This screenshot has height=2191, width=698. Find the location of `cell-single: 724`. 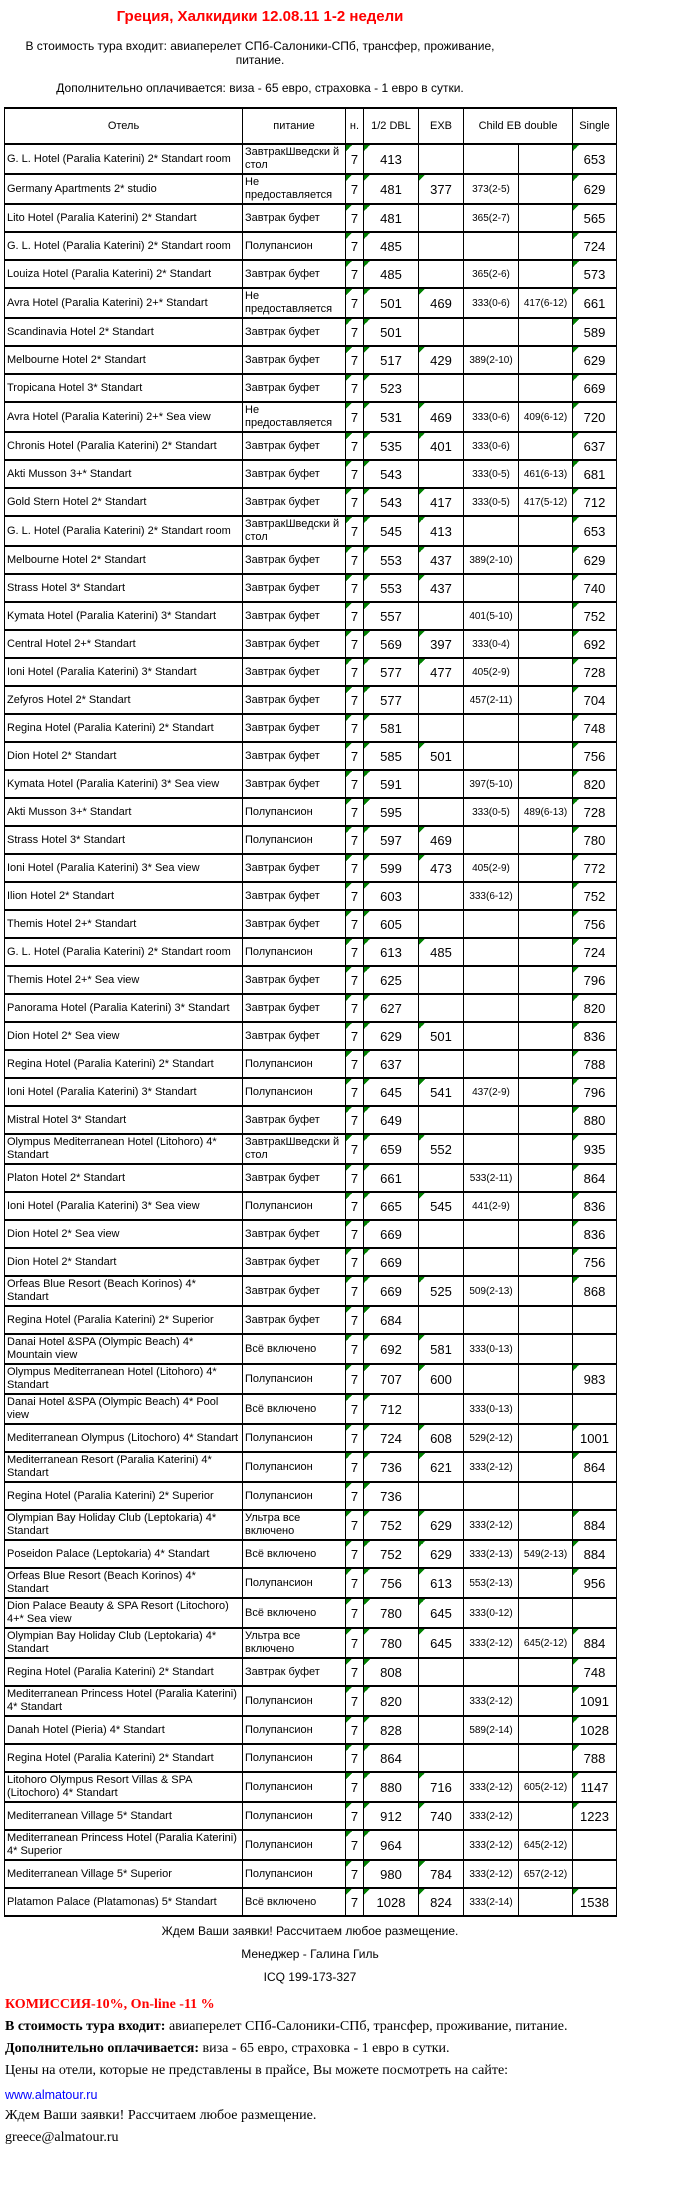

cell-single: 724 is located at coordinates (595, 952).